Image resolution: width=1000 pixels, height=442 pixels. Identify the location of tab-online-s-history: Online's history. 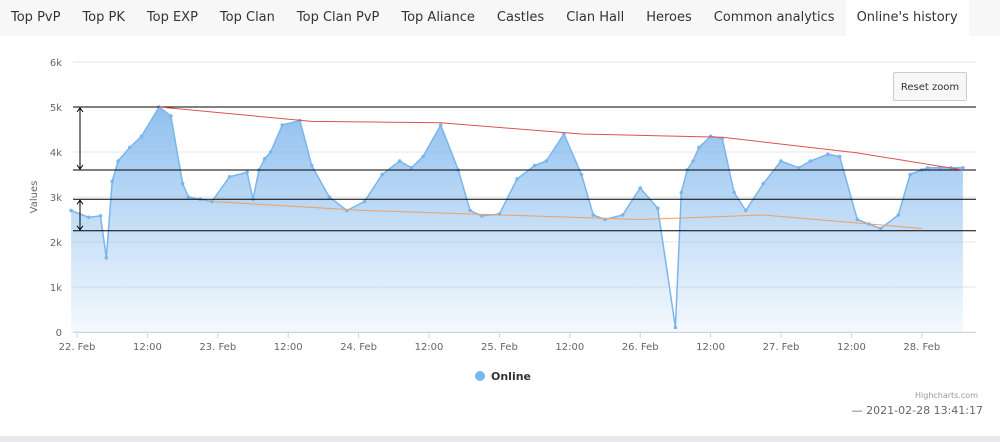
(907, 18).